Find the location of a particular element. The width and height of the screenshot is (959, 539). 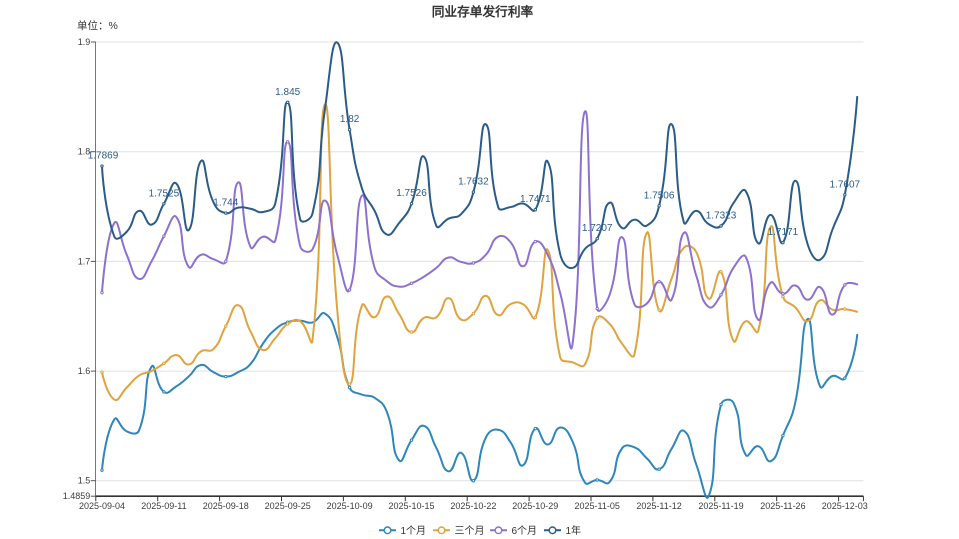

svg-text: 1.7526 is located at coordinates (411, 193).